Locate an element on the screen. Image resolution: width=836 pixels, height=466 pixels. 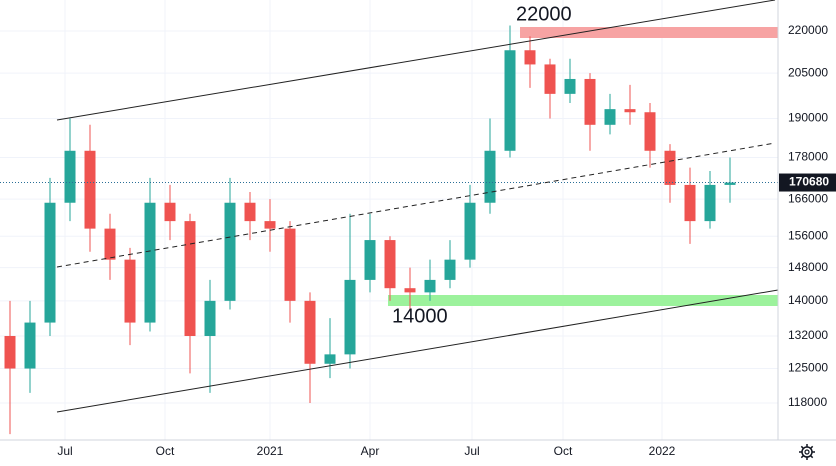
y-tick-label: 140000 is located at coordinates (808, 300).